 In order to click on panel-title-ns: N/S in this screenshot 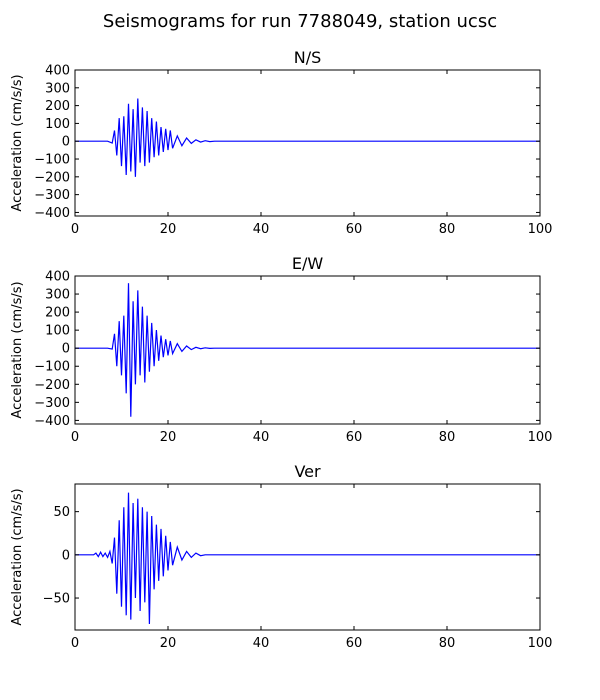, I will do `click(308, 57)`.